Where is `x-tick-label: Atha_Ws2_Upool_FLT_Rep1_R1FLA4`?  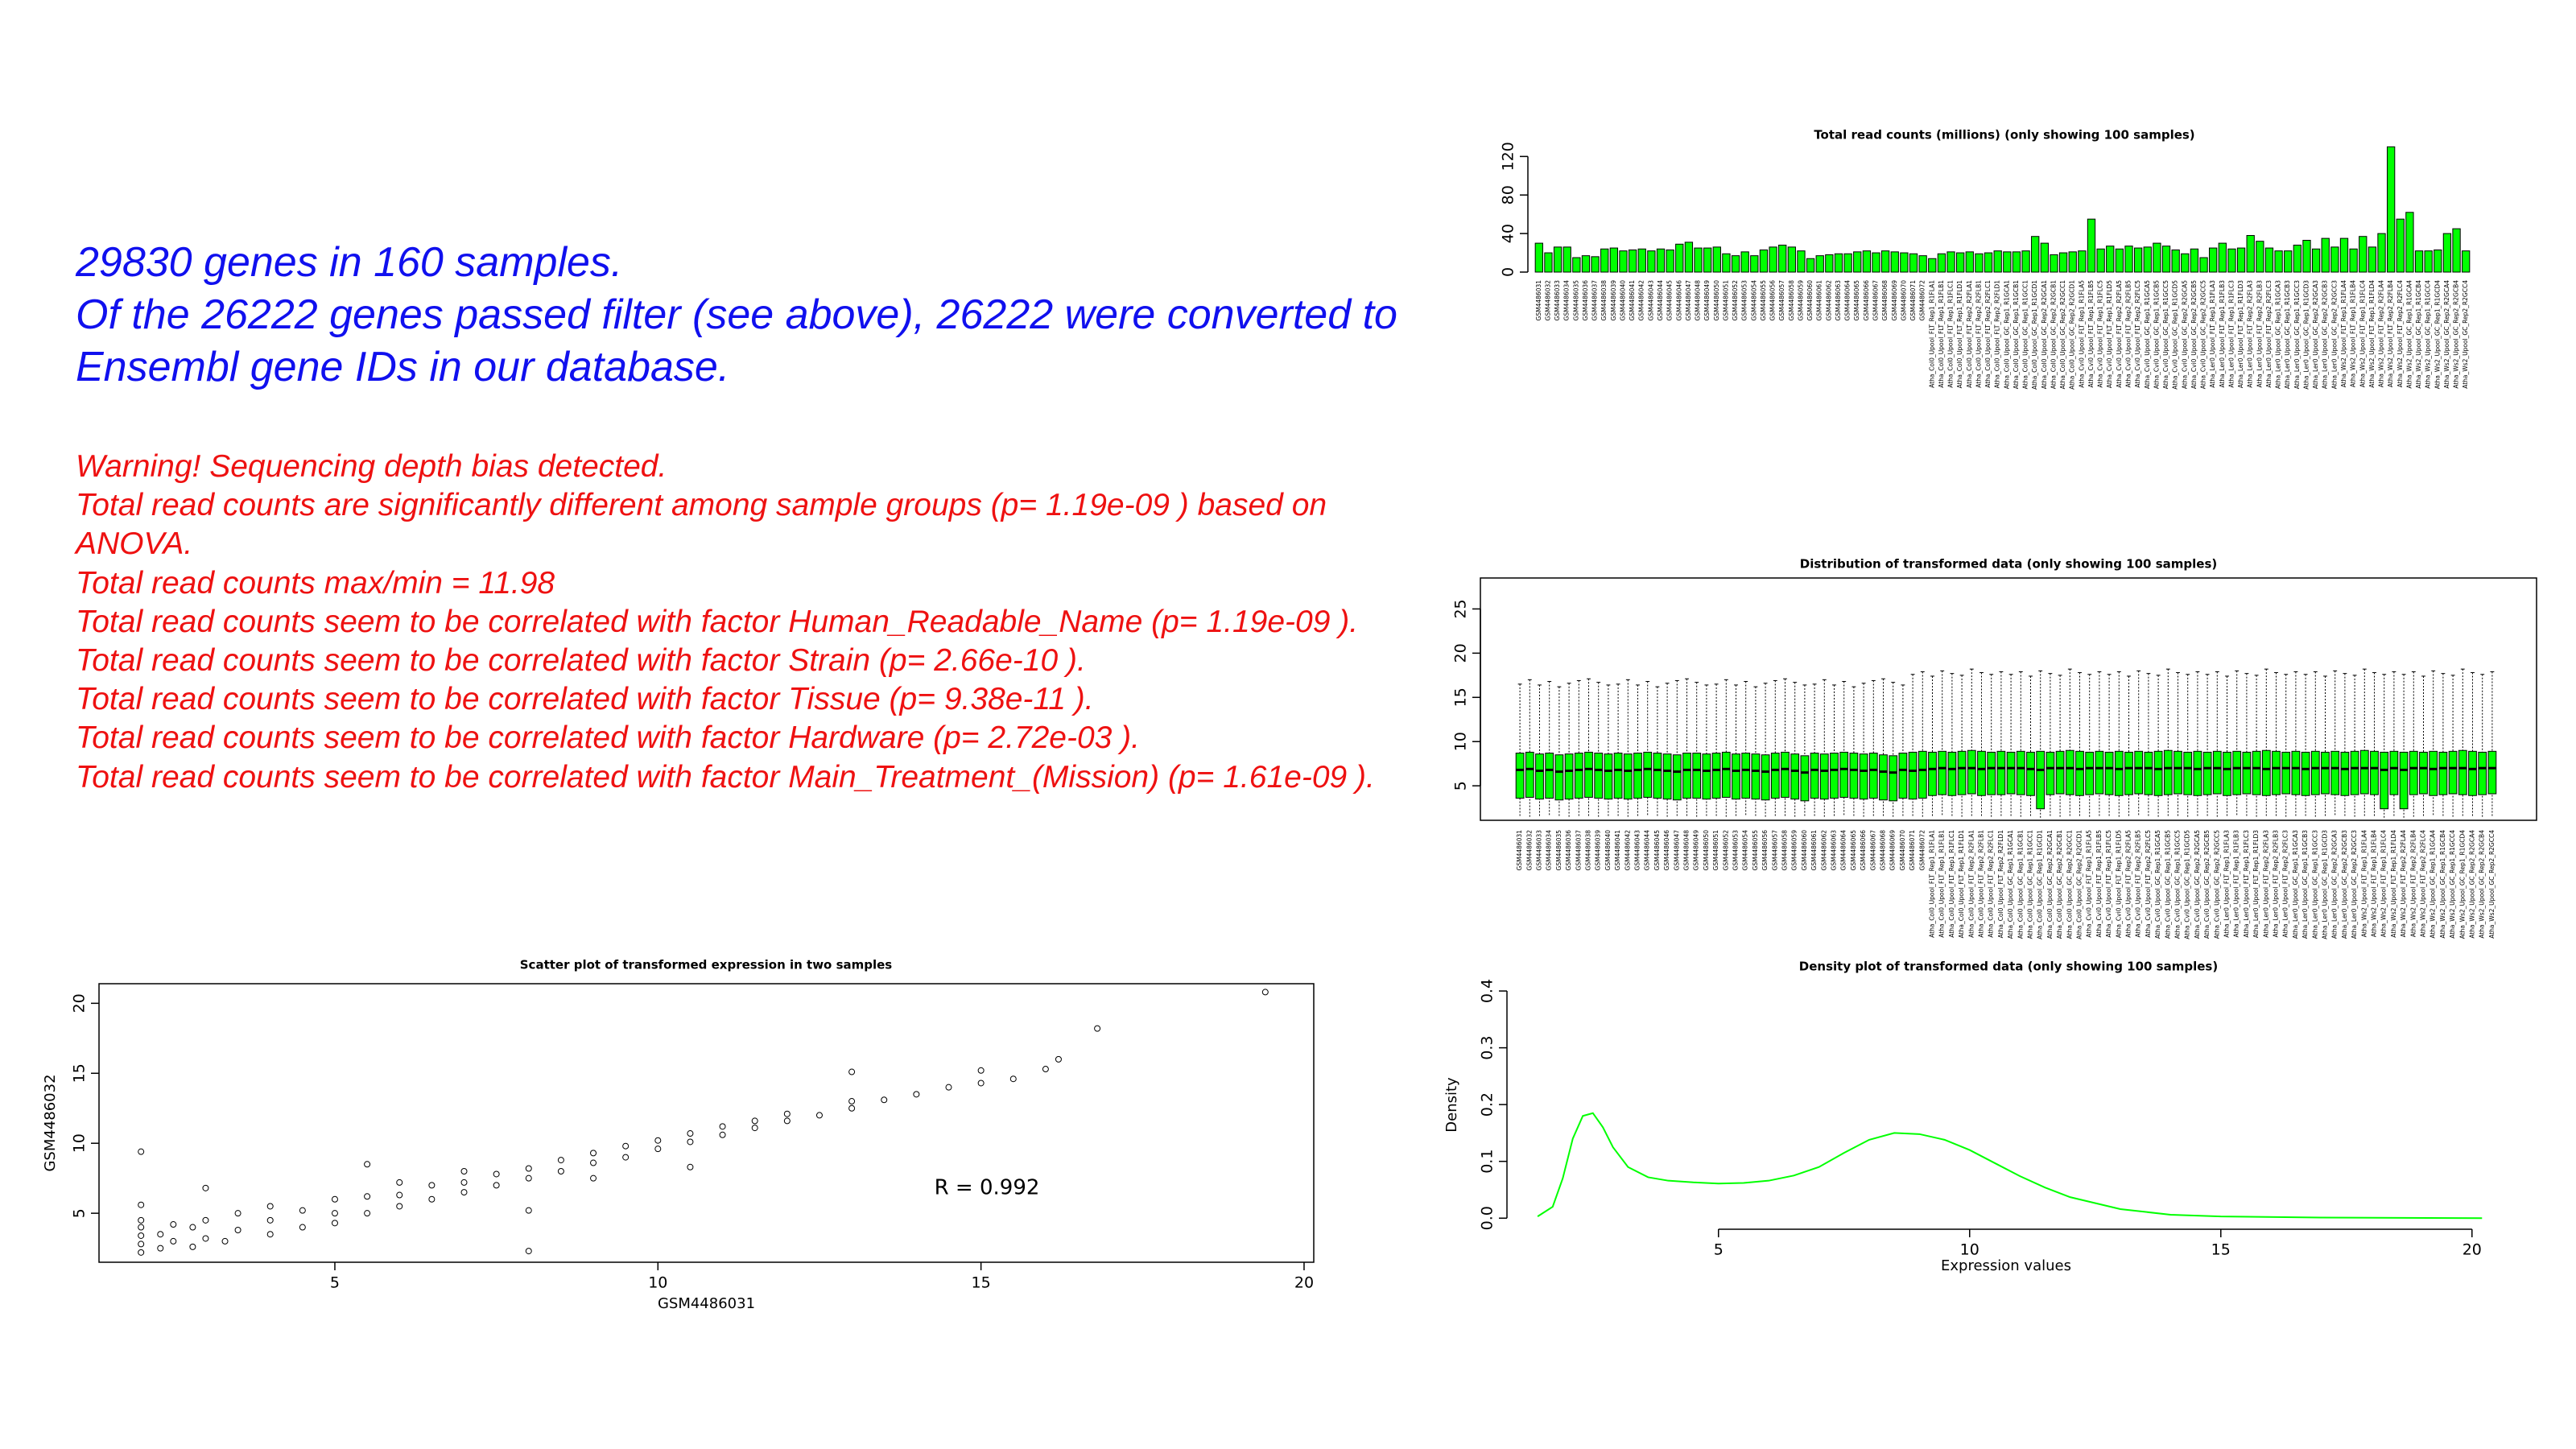
x-tick-label: Atha_Ws2_Upool_FLT_Rep1_R1FLA4 is located at coordinates (2343, 333).